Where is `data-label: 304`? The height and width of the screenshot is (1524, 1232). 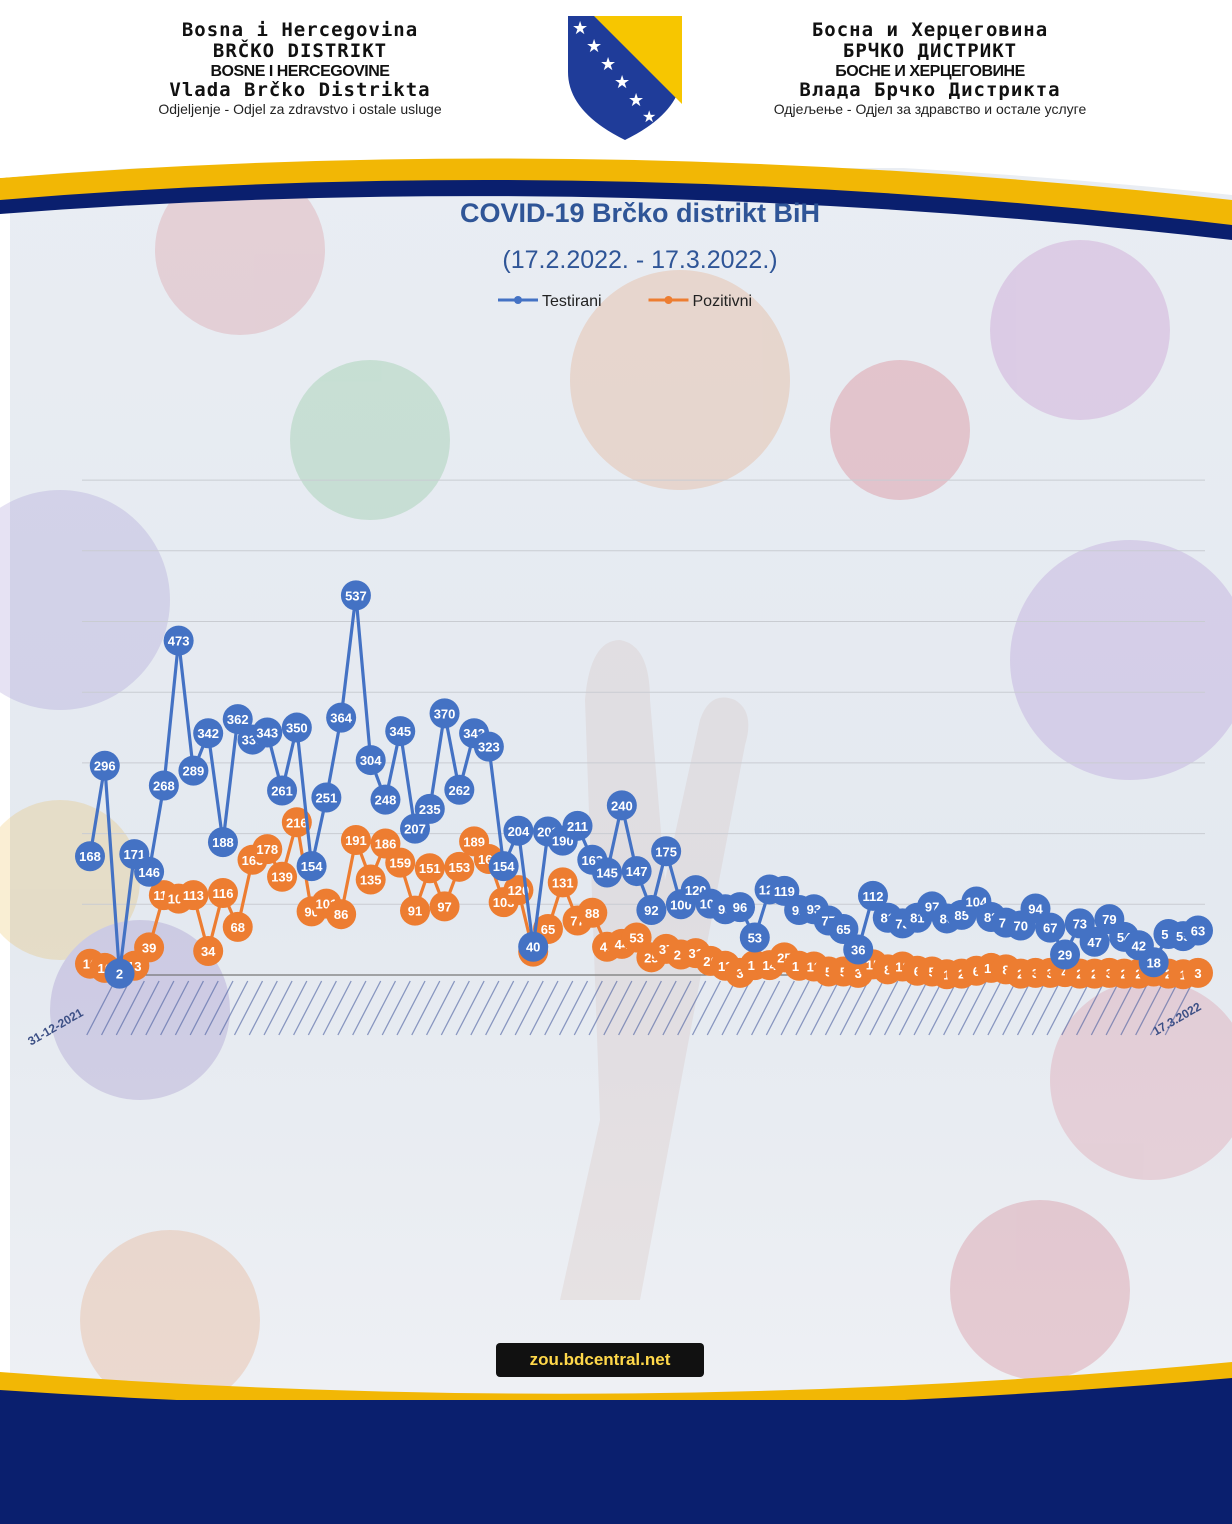
data-label: 304 is located at coordinates (371, 760).